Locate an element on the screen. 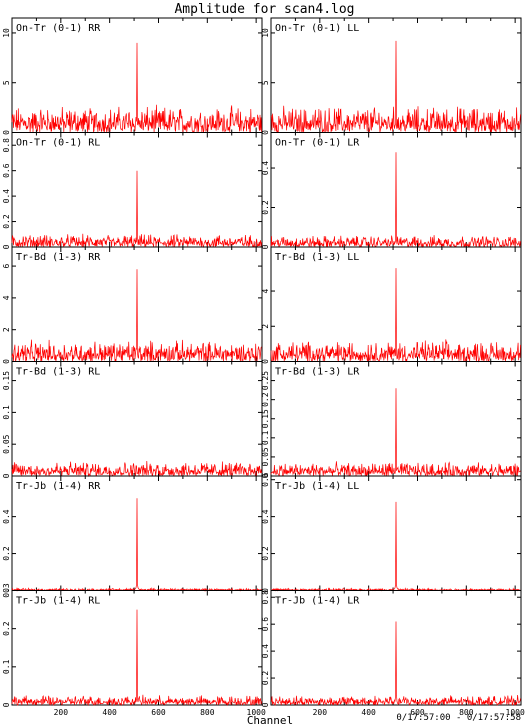 This screenshot has height=726, width=529. panel-title: Tr-Jb (1-4) LR is located at coordinates (317, 601).